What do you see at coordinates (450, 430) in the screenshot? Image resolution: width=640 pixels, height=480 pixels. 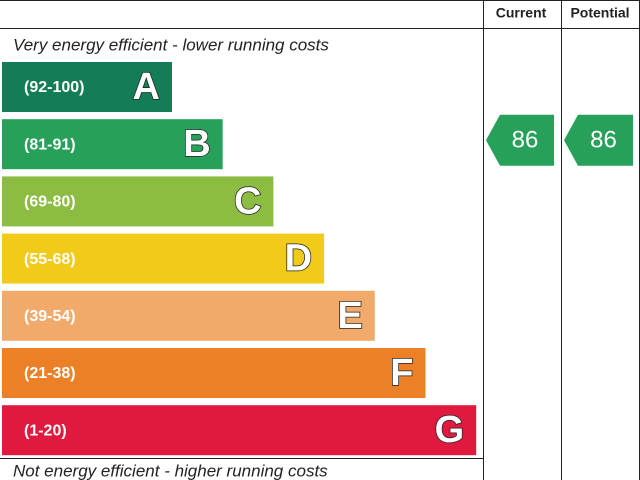 I see `band-letter: G` at bounding box center [450, 430].